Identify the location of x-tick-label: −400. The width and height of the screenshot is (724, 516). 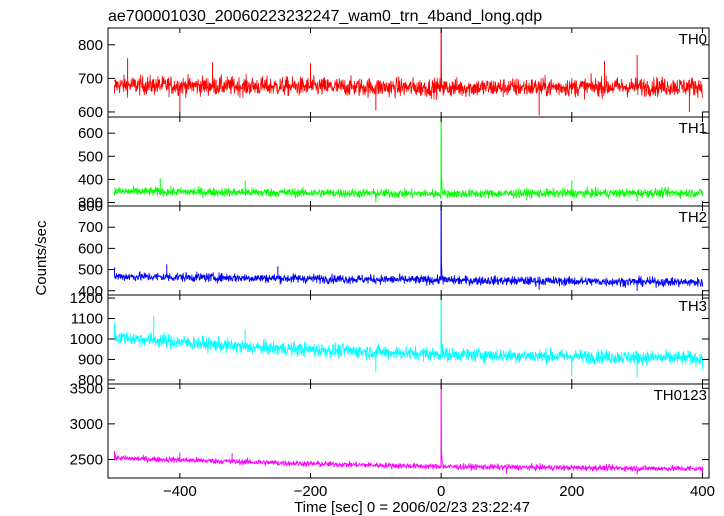
(180, 491).